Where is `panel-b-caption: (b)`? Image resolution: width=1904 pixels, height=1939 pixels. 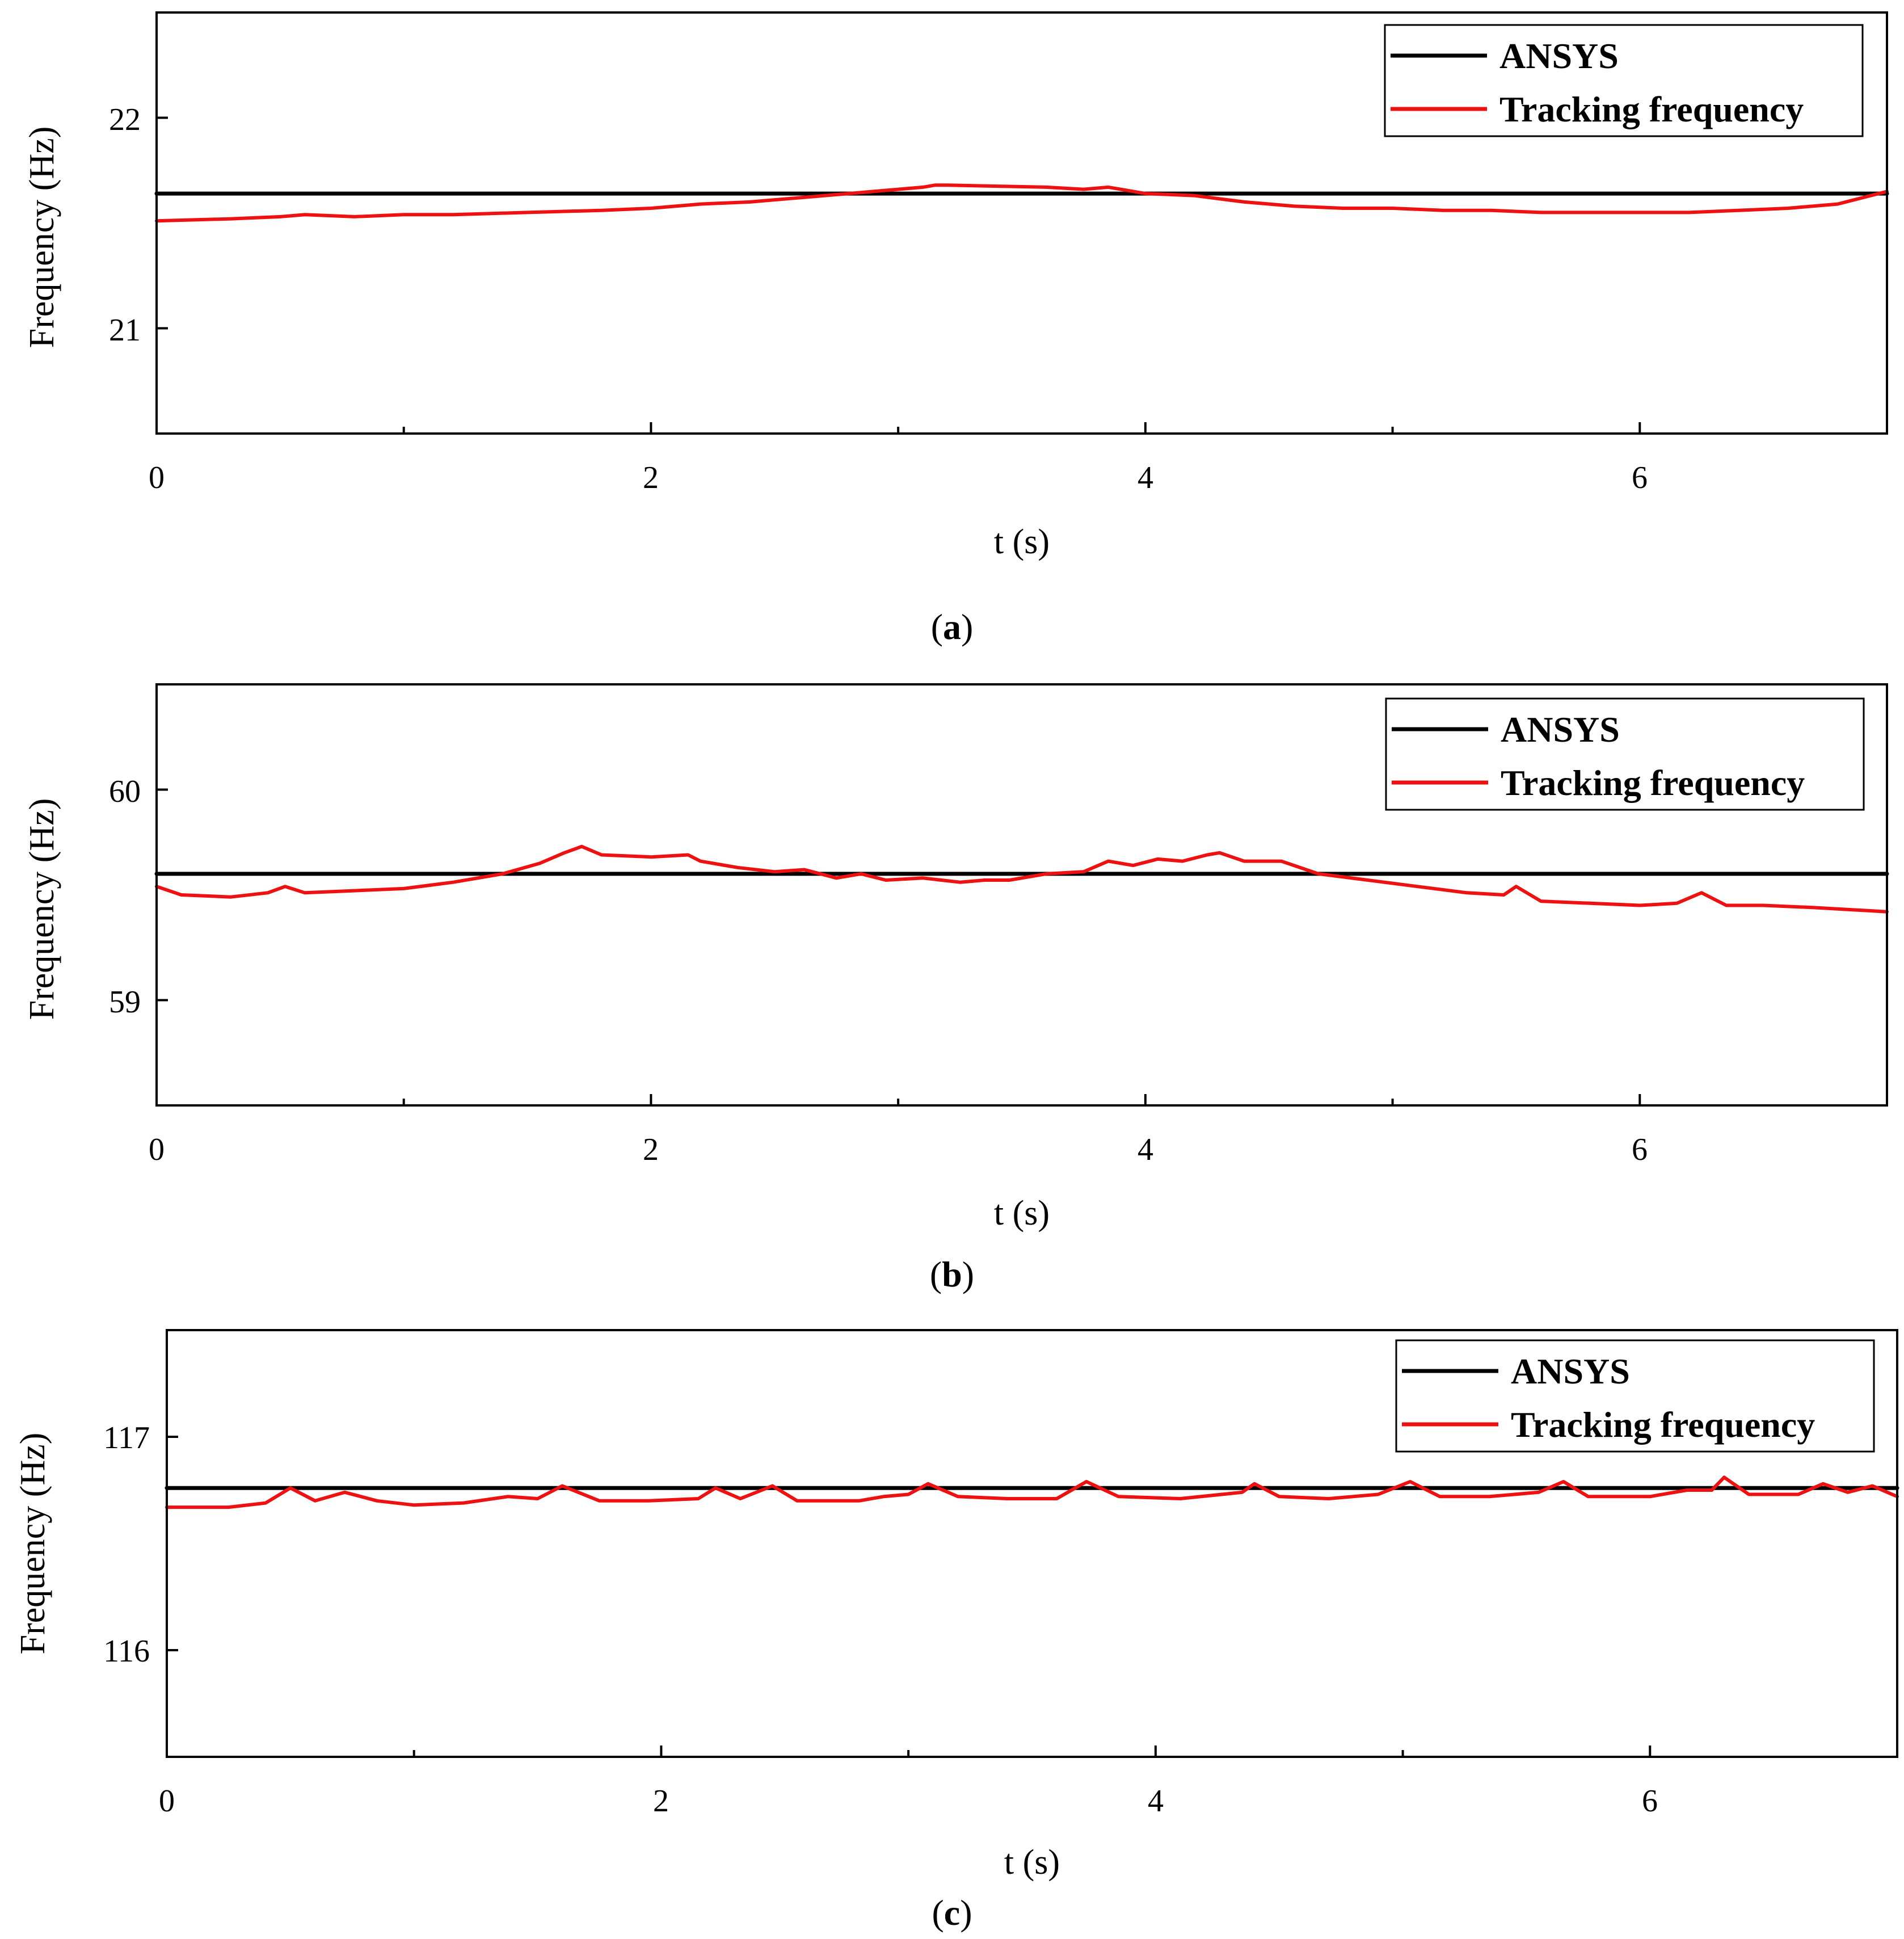 panel-b-caption: (b) is located at coordinates (952, 1274).